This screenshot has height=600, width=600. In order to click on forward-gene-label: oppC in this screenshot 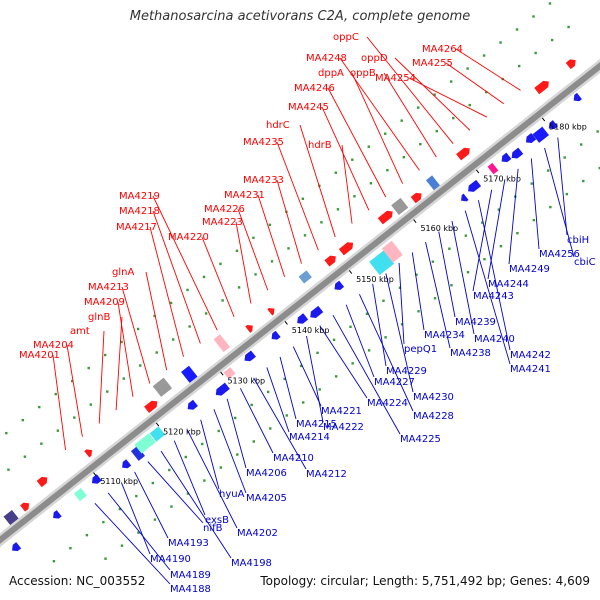, I will do `click(346, 37)`.